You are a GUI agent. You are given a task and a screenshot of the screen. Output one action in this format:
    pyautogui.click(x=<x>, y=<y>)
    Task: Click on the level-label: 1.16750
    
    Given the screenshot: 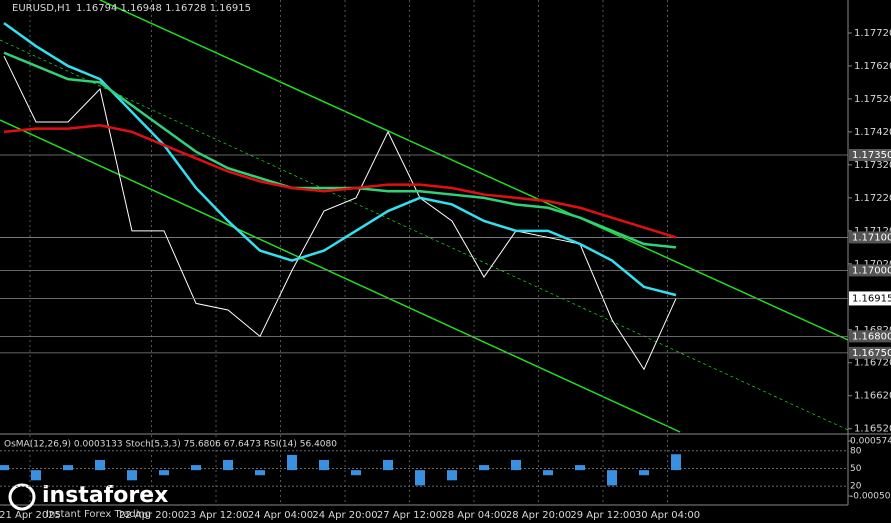 What is the action you would take?
    pyautogui.click(x=871, y=353)
    